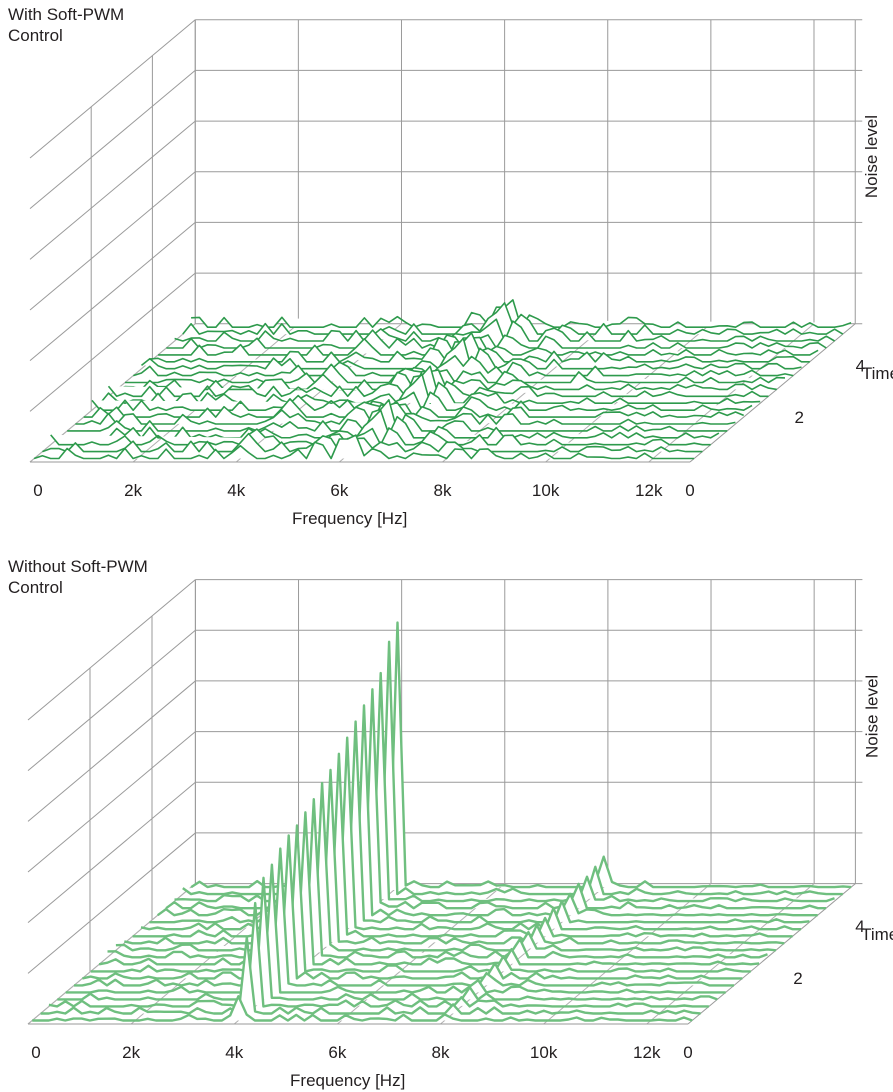 Image resolution: width=893 pixels, height=1092 pixels. I want to click on chart-title: With Soft-PWM Control, so click(66, 25).